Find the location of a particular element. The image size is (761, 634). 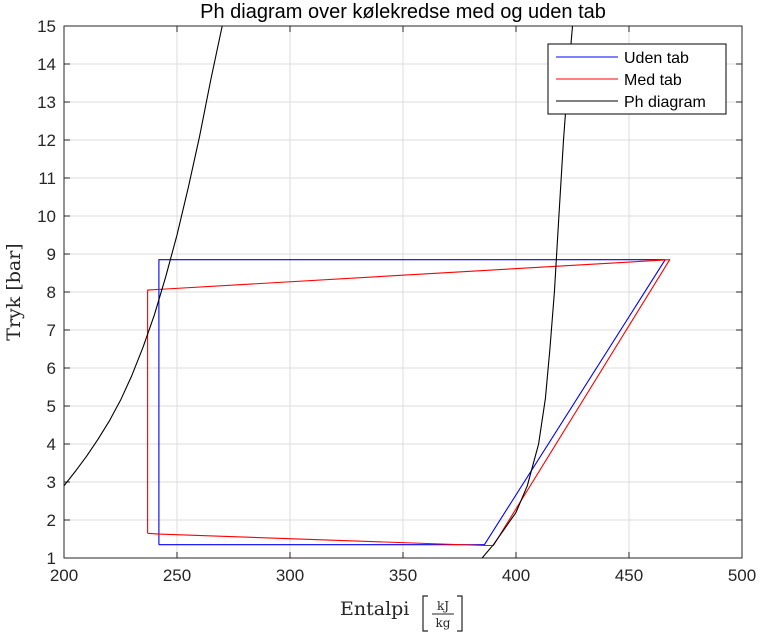

x-tick-label: 350 is located at coordinates (403, 575).